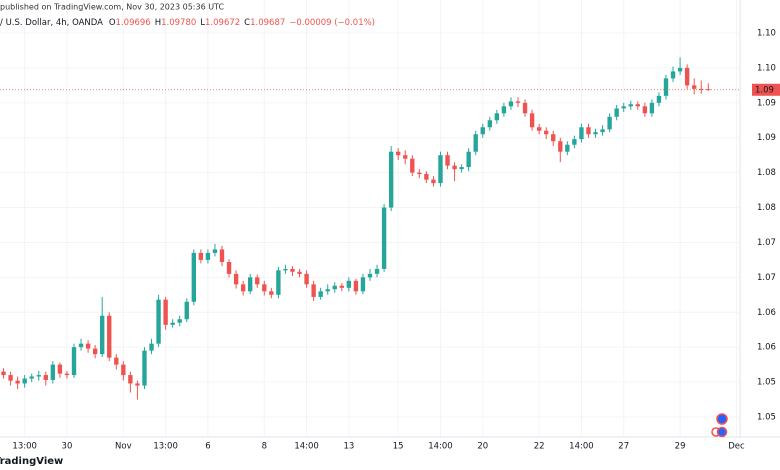  What do you see at coordinates (623, 447) in the screenshot?
I see `x-tick-label: 27` at bounding box center [623, 447].